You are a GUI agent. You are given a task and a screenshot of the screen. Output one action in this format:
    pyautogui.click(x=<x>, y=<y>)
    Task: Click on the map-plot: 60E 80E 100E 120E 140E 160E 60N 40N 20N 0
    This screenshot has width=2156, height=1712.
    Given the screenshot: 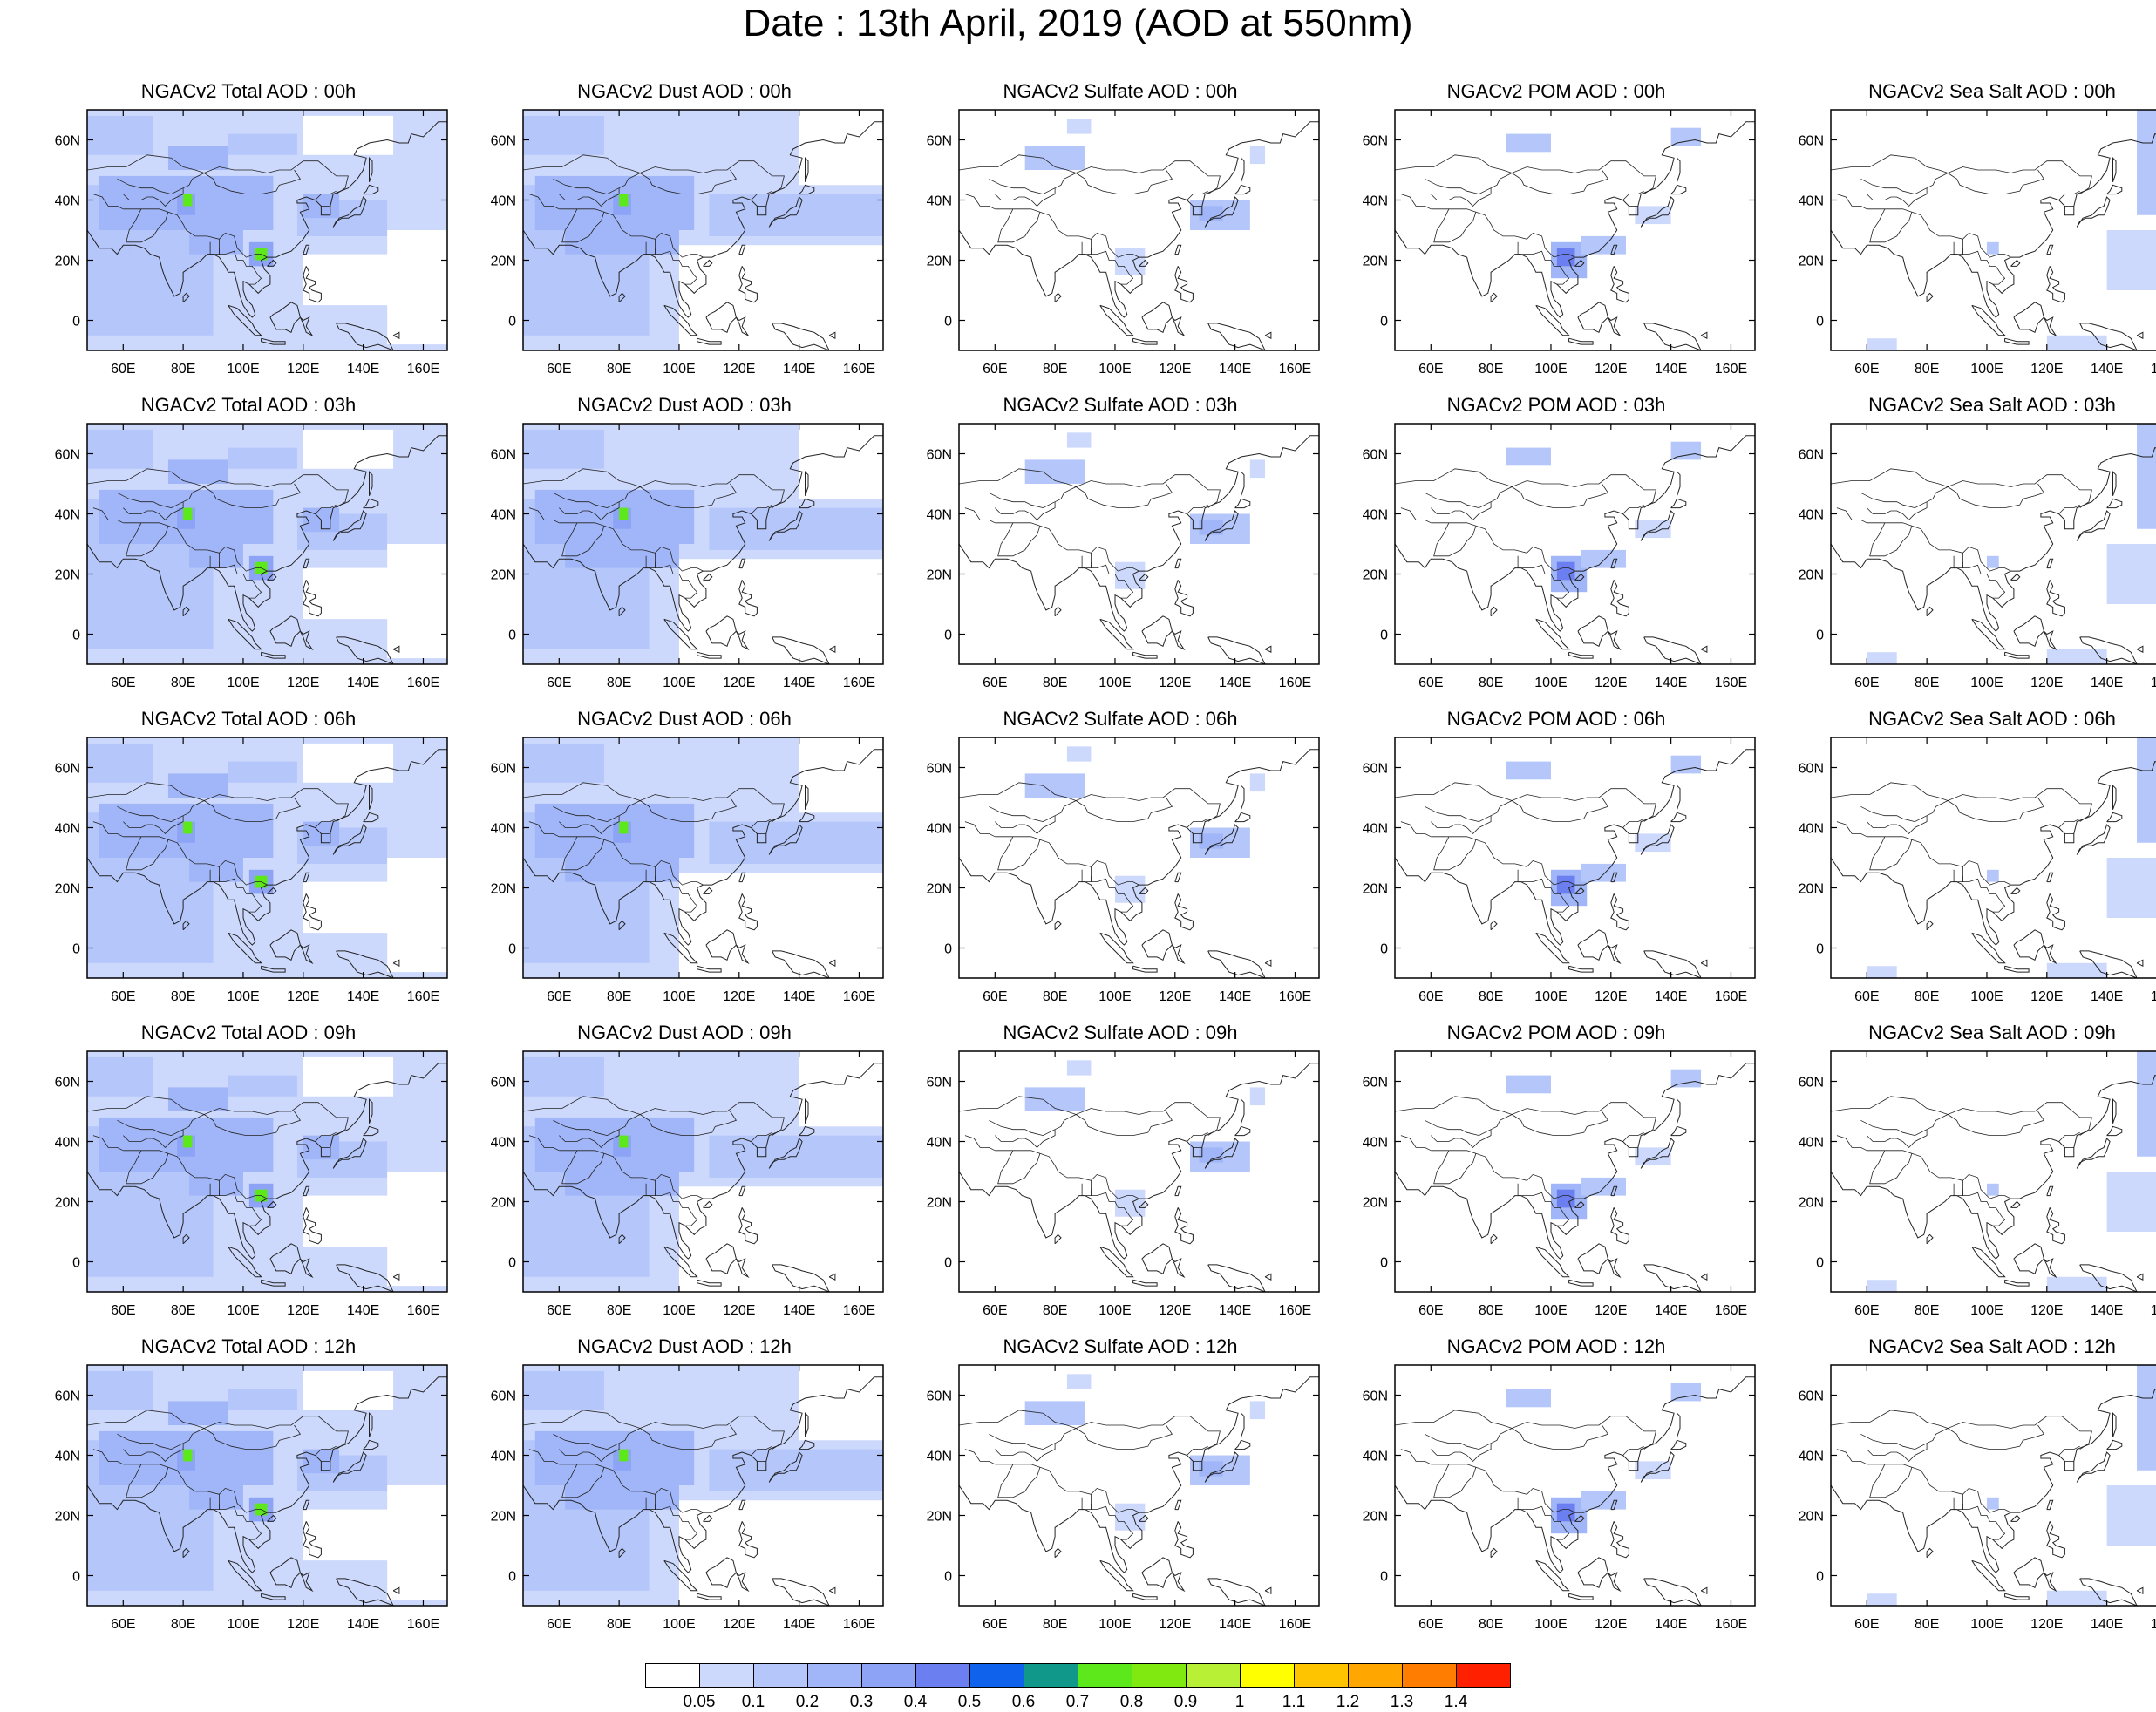 What is the action you would take?
    pyautogui.click(x=1559, y=870)
    